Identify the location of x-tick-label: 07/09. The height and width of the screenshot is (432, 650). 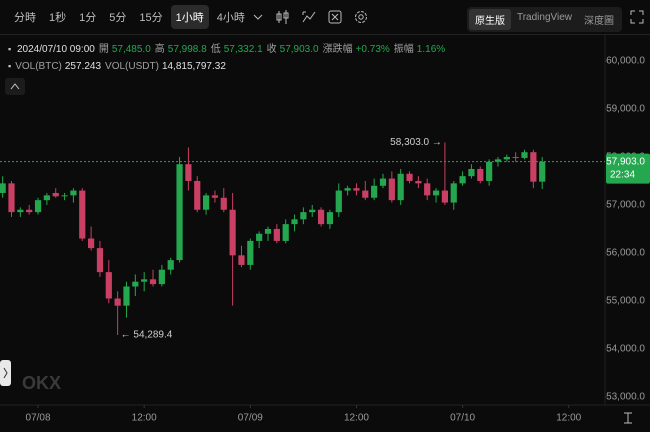
(250, 418).